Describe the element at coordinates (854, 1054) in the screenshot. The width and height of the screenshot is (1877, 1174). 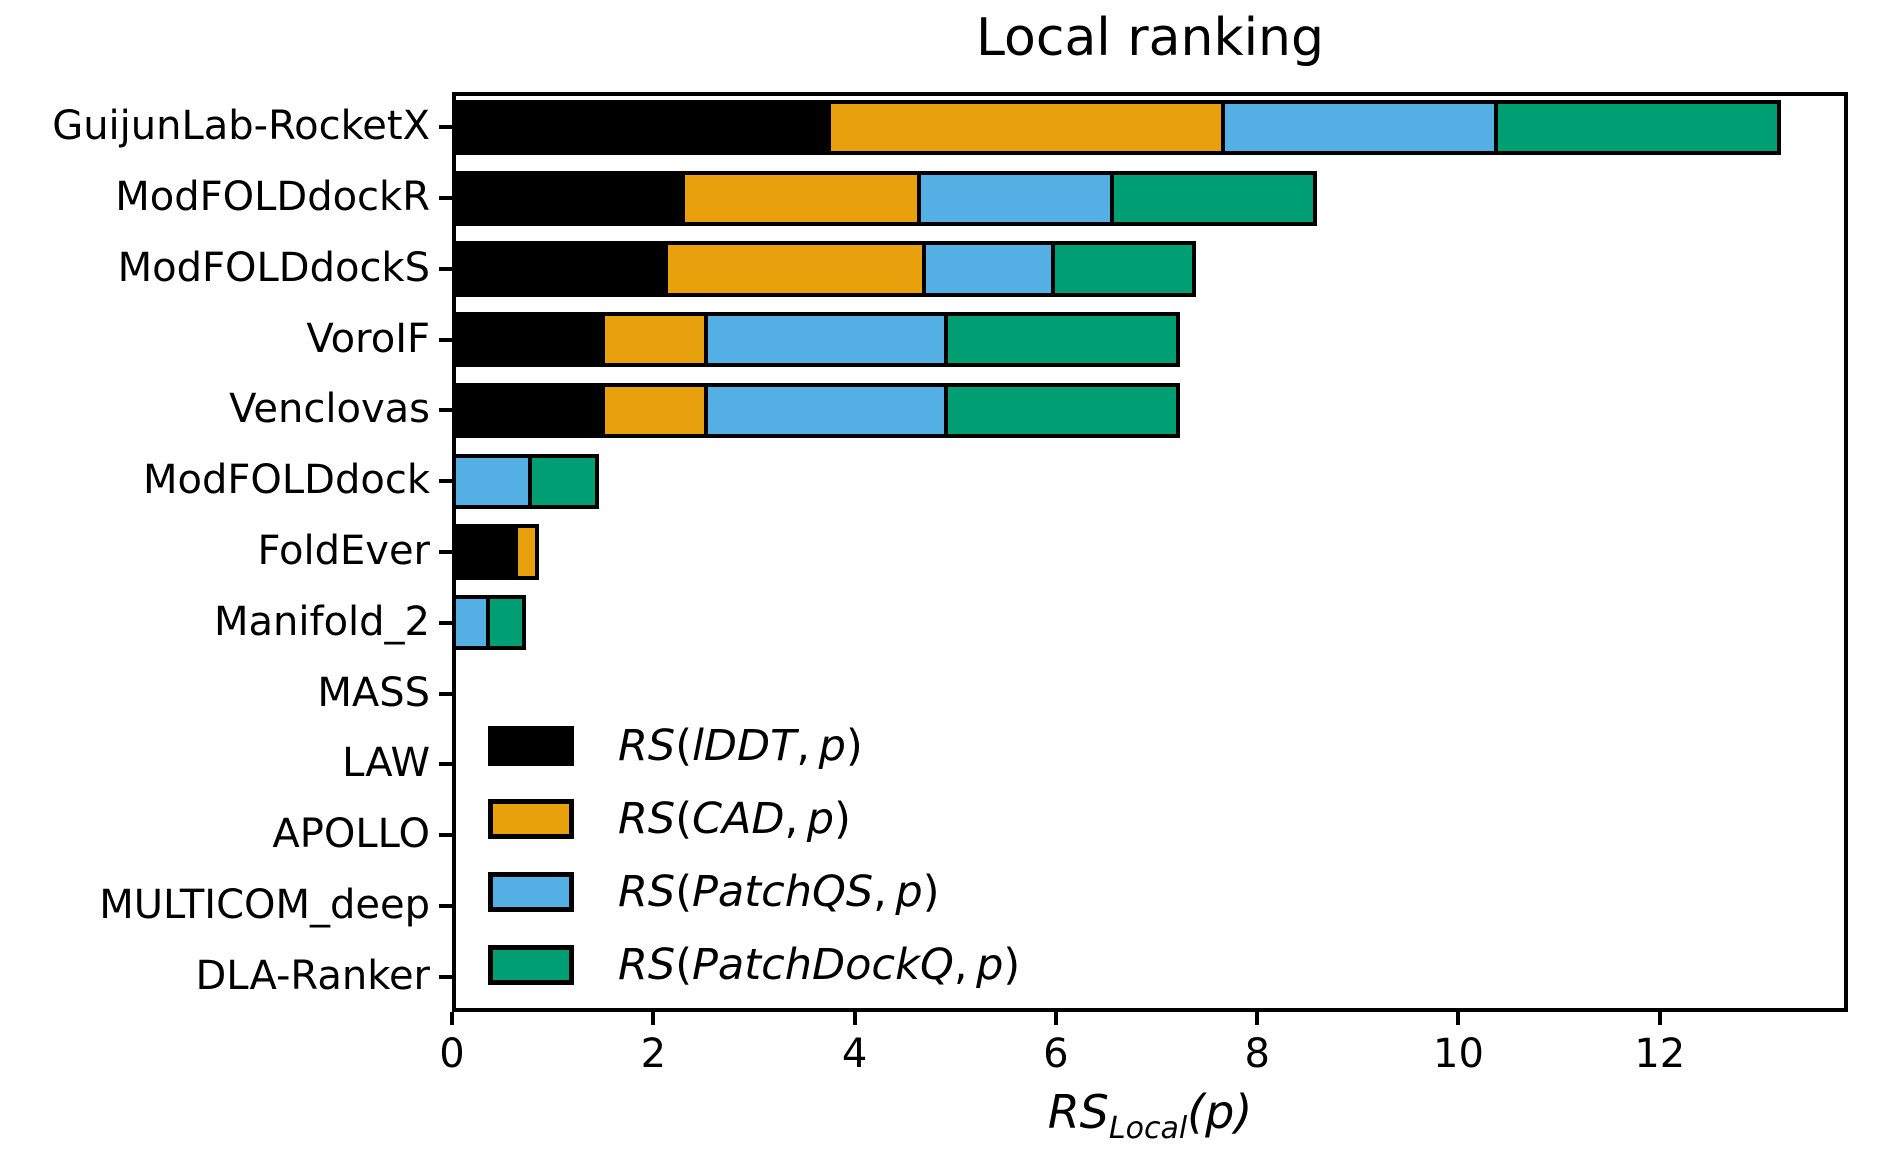
I see `x-tick-label: 4` at that location.